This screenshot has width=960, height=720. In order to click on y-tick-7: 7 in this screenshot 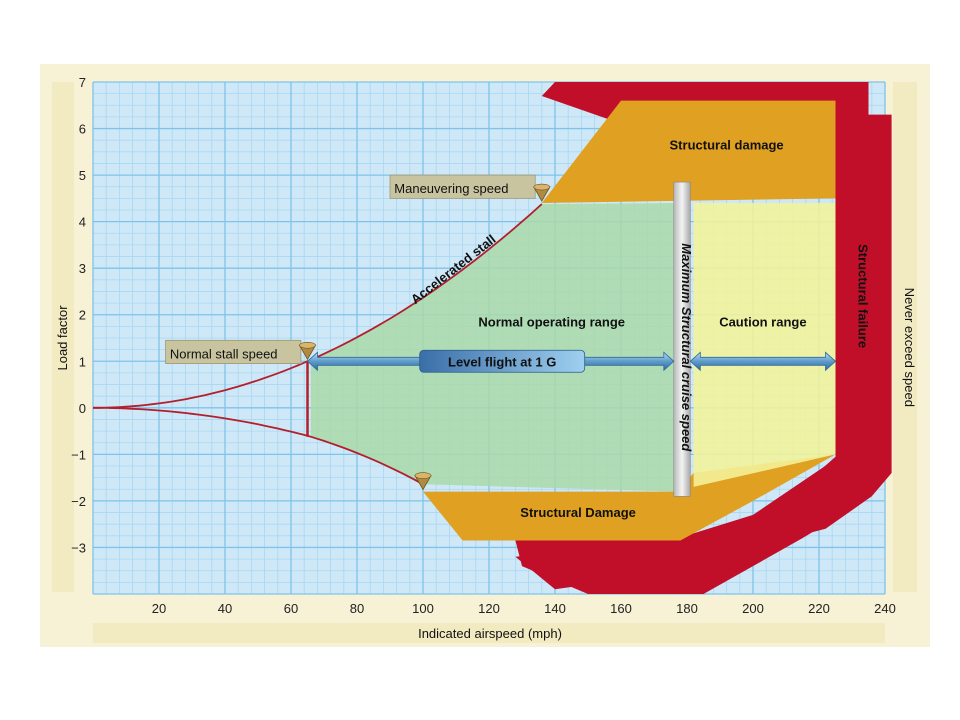, I will do `click(82, 82)`.